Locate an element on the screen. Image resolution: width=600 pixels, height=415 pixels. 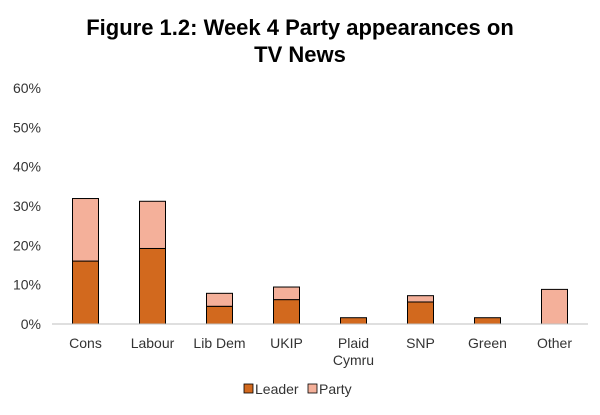
y-tick-label: 30% is located at coordinates (27, 206).